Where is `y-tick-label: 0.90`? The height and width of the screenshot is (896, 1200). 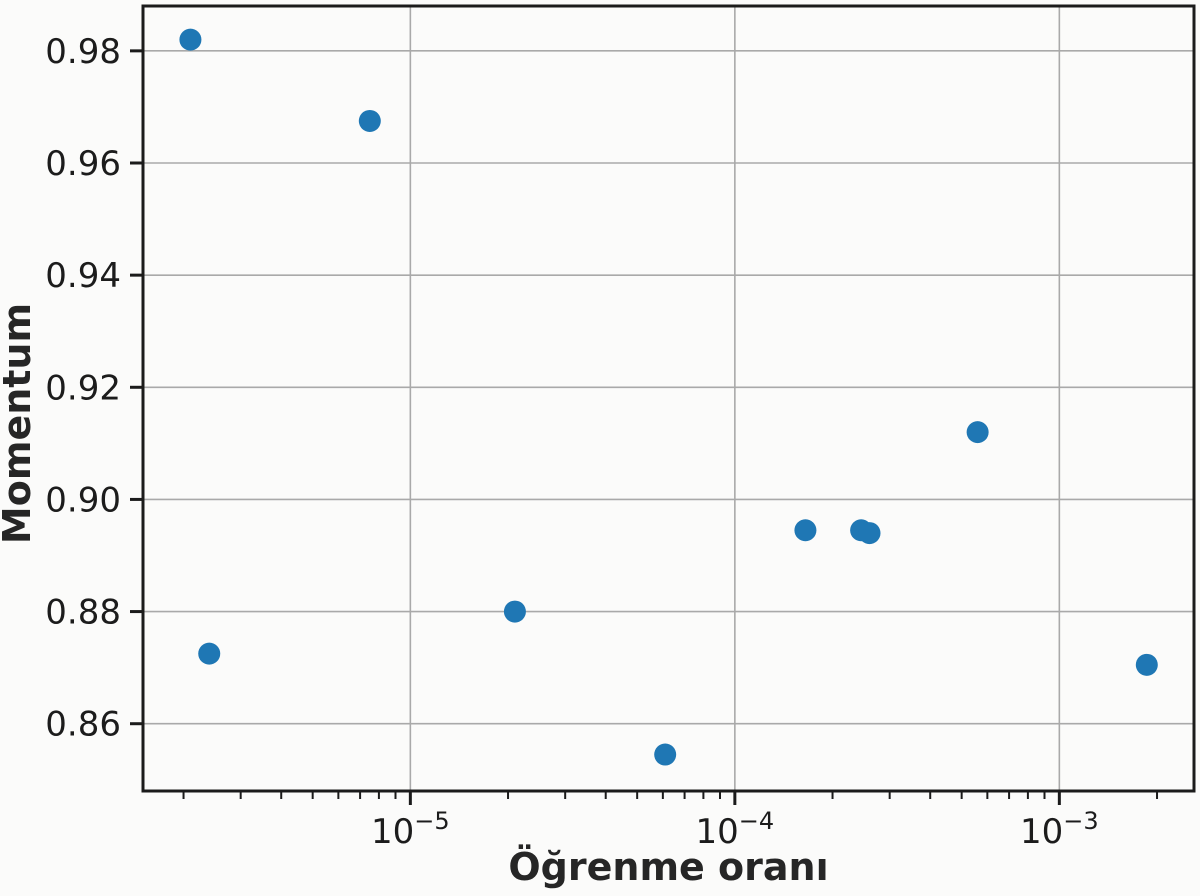
y-tick-label: 0.90 is located at coordinates (83, 500).